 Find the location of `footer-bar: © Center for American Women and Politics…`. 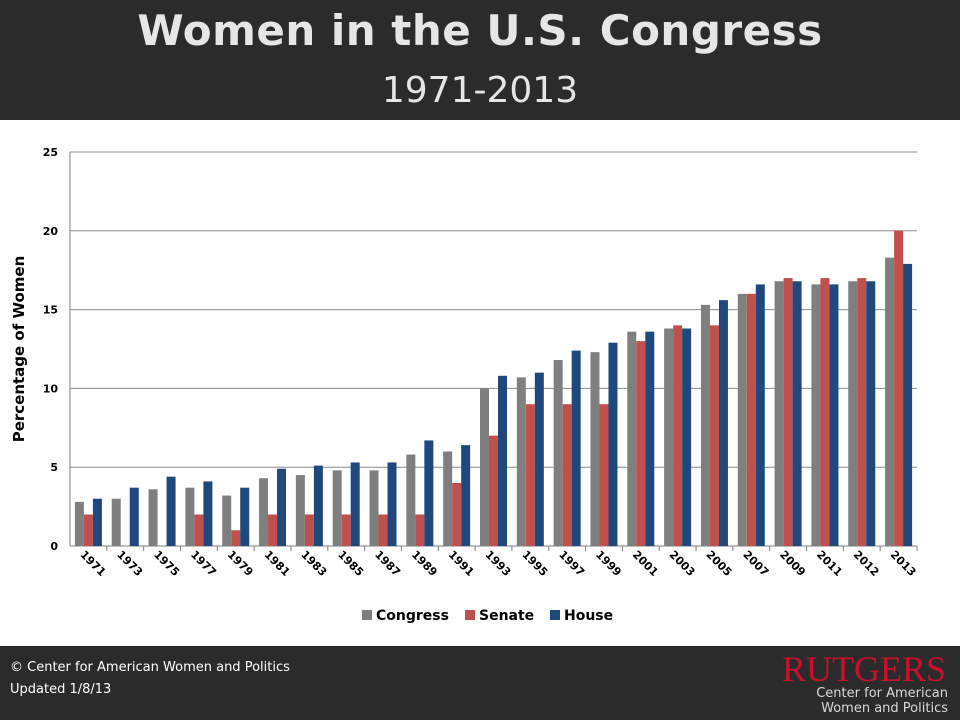

footer-bar: © Center for American Women and Politics… is located at coordinates (480, 683).